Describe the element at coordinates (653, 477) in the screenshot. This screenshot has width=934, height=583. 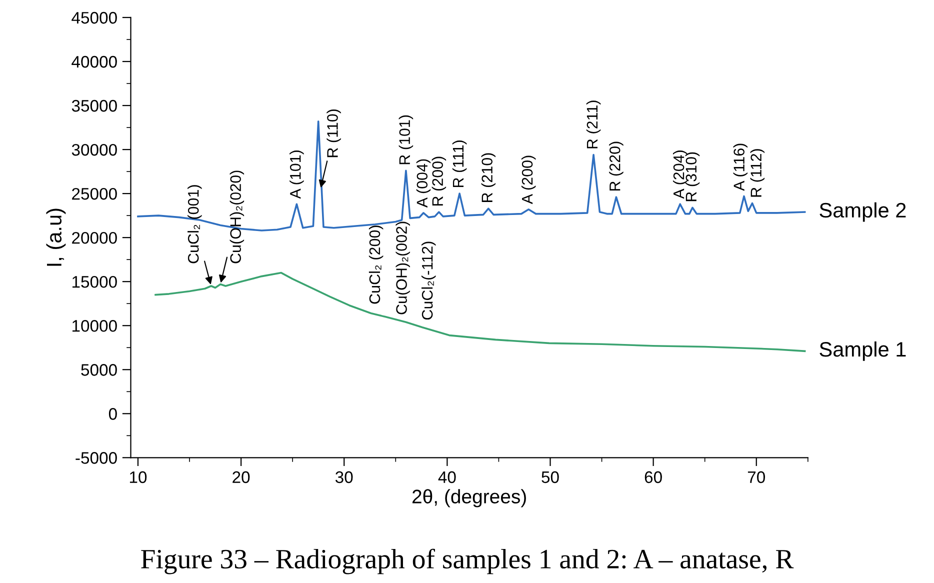
I see `x-tick-label: 60` at that location.